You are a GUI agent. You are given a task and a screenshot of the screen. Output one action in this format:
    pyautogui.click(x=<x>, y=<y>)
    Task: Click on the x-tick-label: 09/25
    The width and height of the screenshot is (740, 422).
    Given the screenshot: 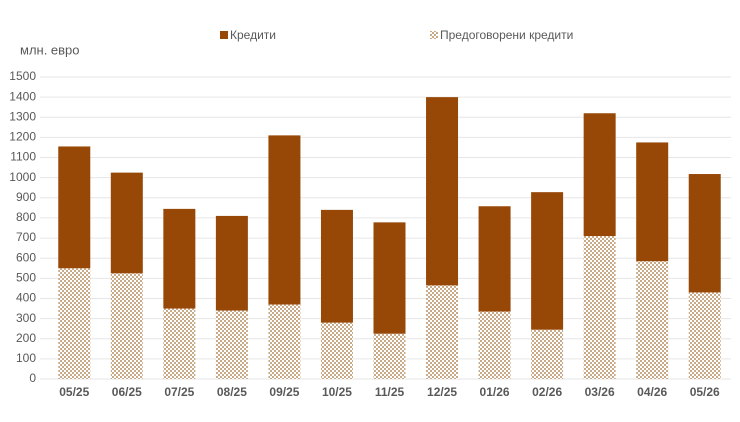 What is the action you would take?
    pyautogui.click(x=284, y=392)
    